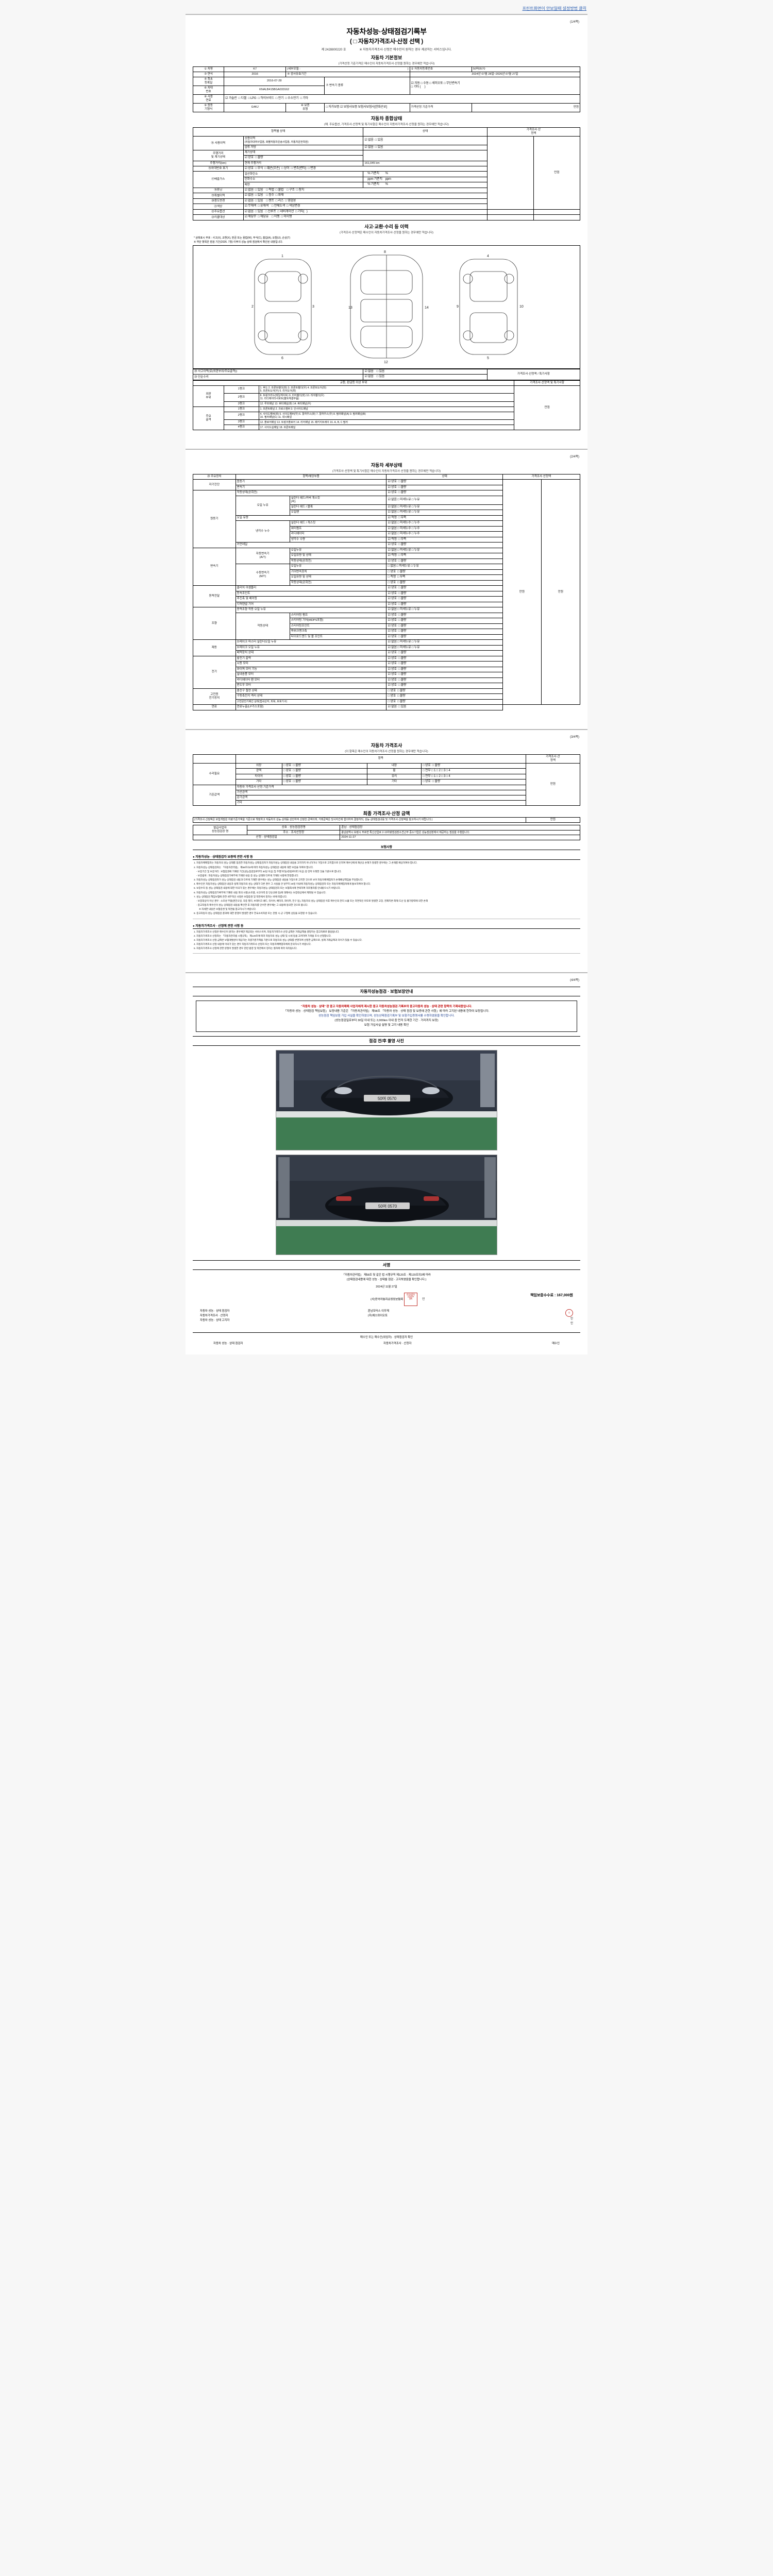  Describe the element at coordinates (444, 621) in the screenshot. I see `state-steering-gear: ☑ 양호 □ 불량` at that location.